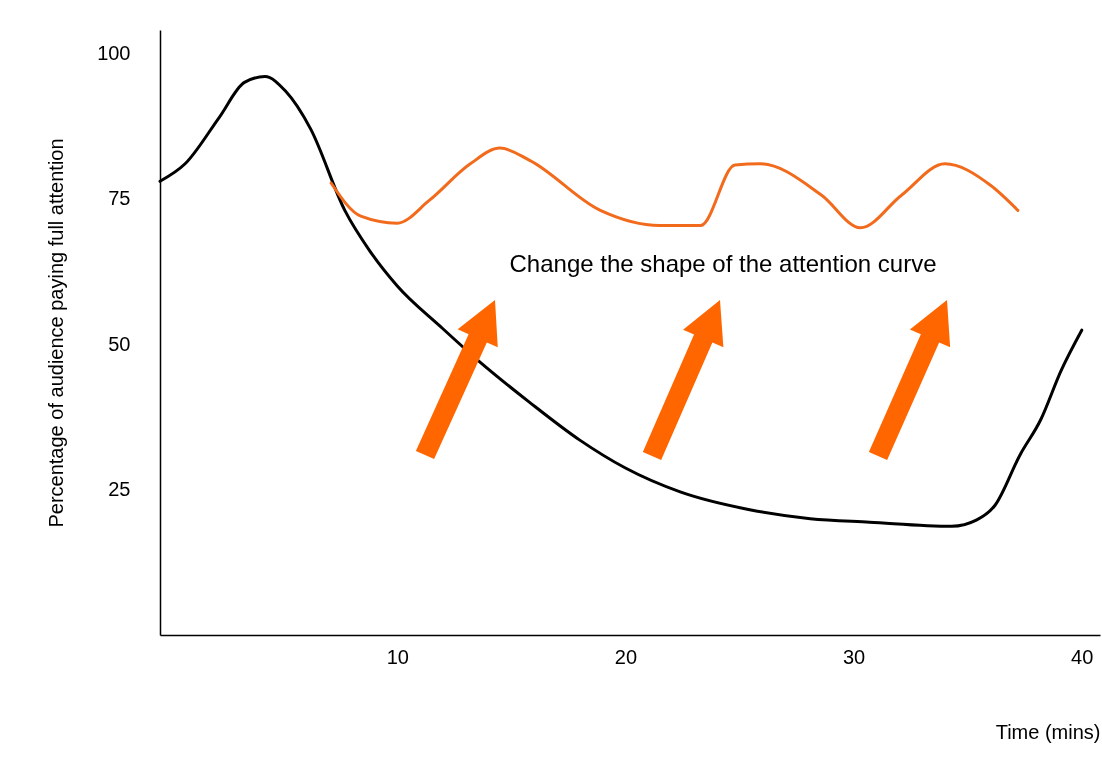  What do you see at coordinates (119, 198) in the screenshot?
I see `y-tick-label: 75` at bounding box center [119, 198].